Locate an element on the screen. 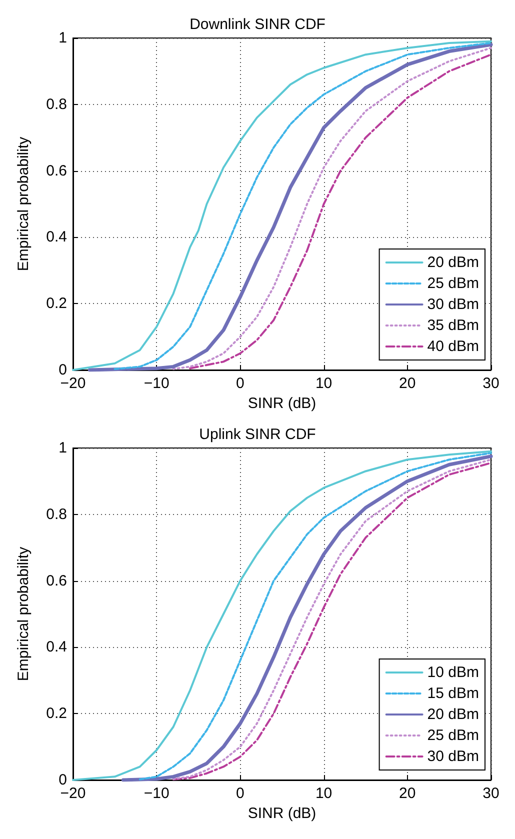 This screenshot has width=515, height=839. chart-title: Downlink SINR CDF is located at coordinates (258, 24).